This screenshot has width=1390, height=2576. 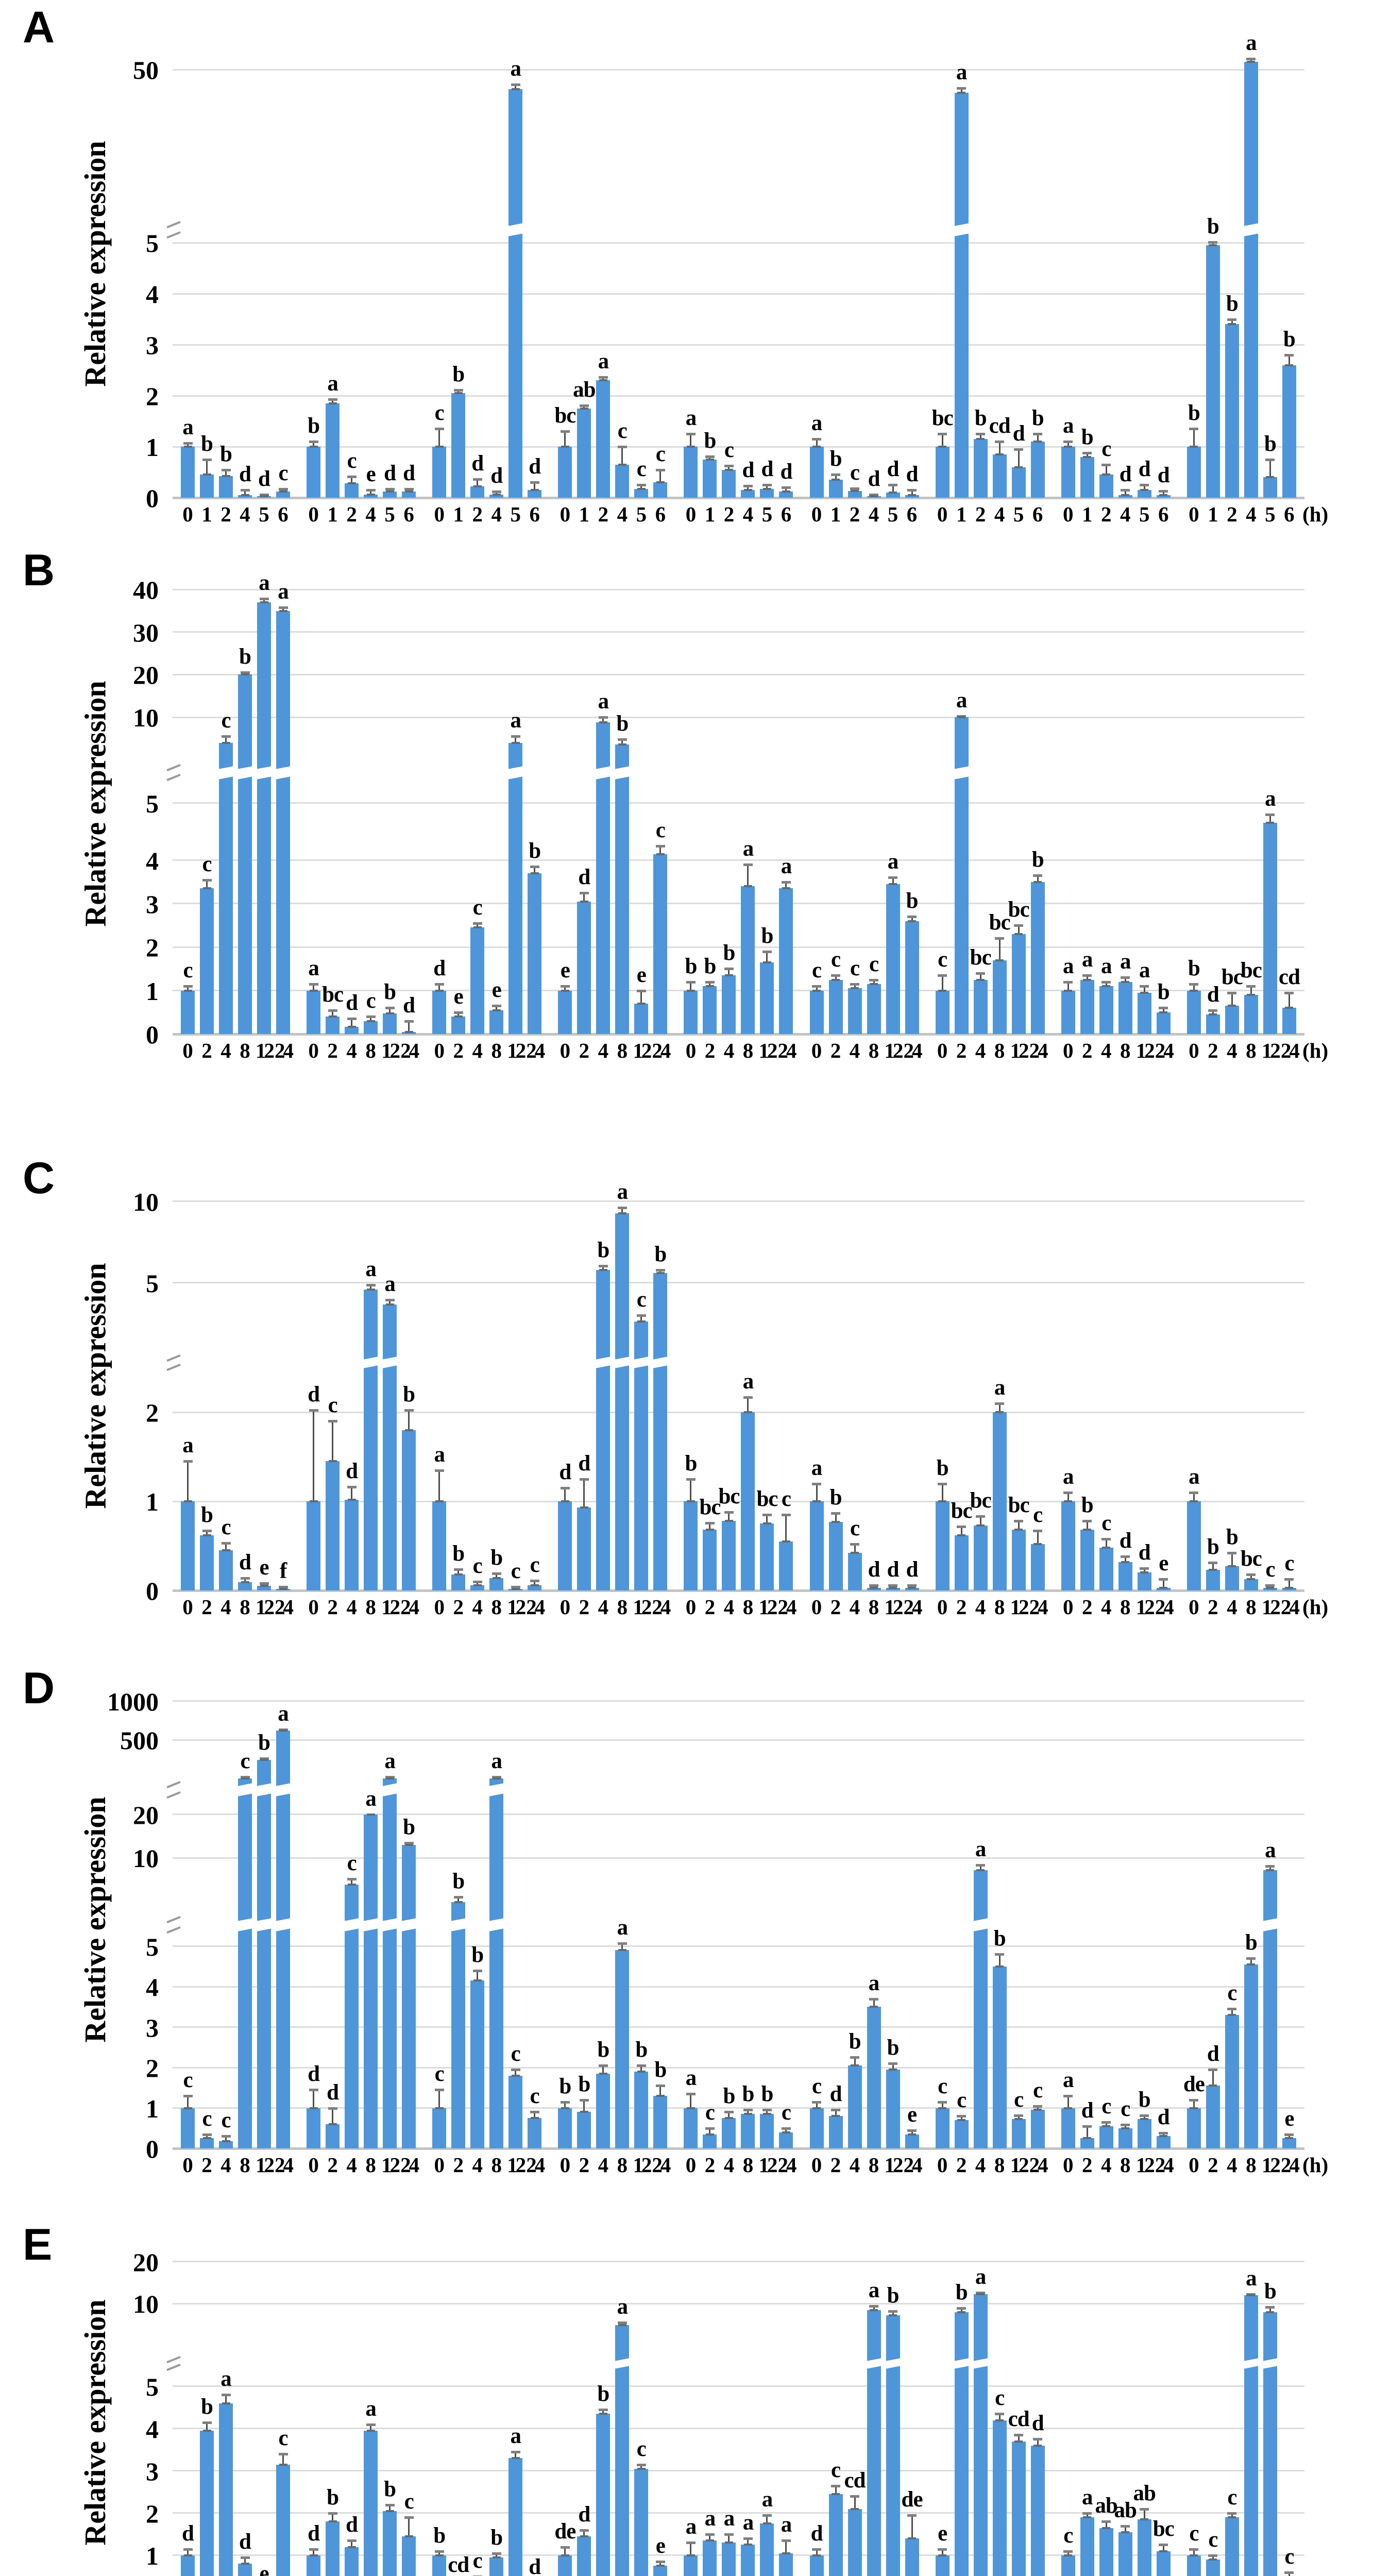 What do you see at coordinates (893, 2295) in the screenshot?
I see `sig-letter: b` at bounding box center [893, 2295].